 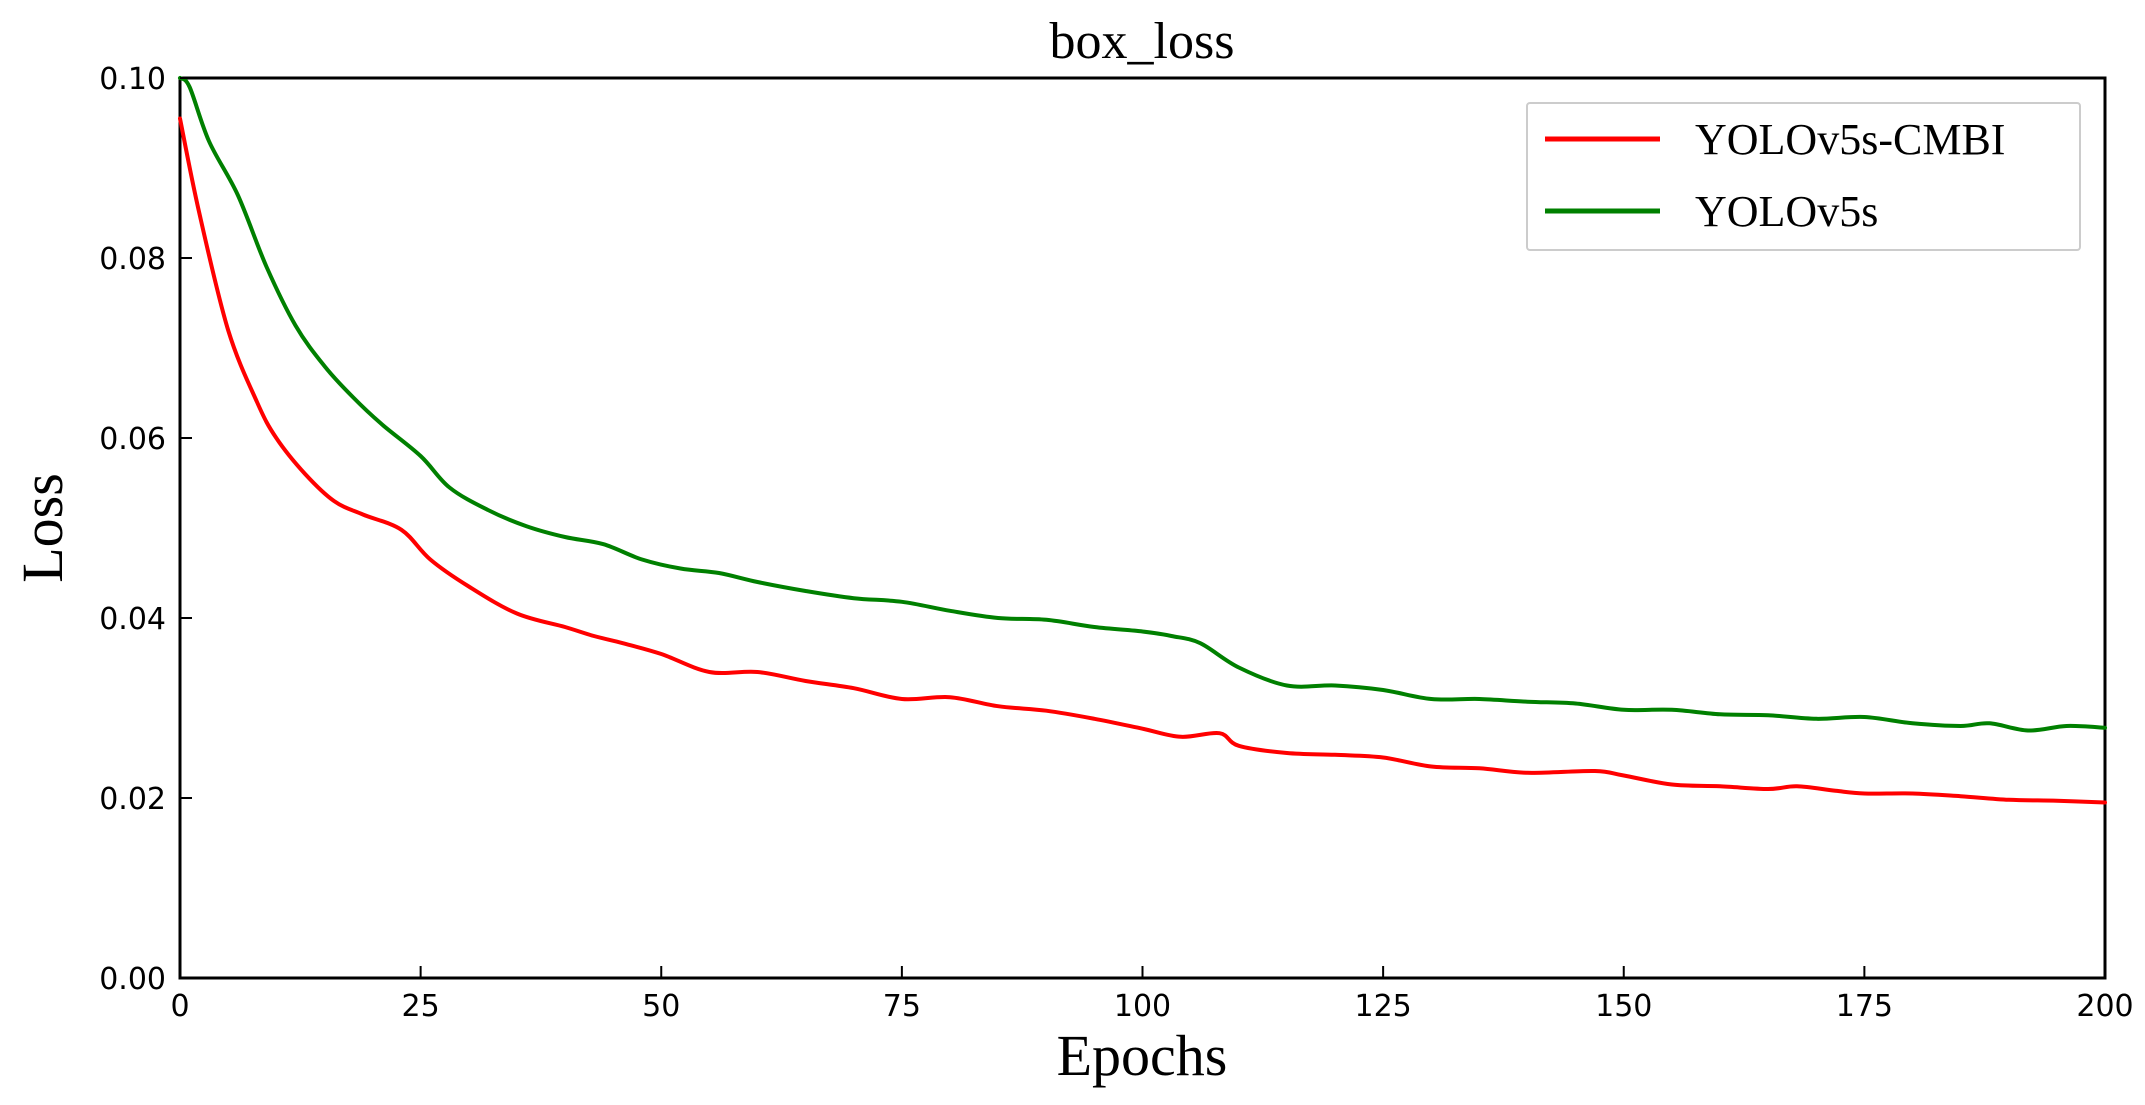 What do you see at coordinates (1142, 1055) in the screenshot?
I see `x-axis-label: Epochs` at bounding box center [1142, 1055].